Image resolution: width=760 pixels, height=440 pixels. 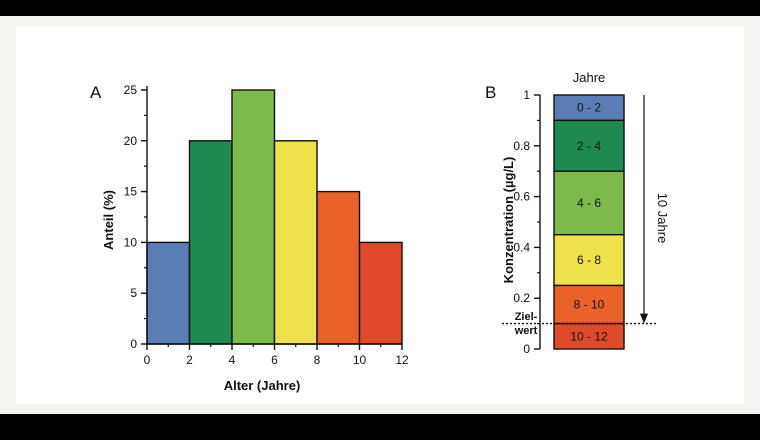 I want to click on panel-a-x-tick-label-5: 10, so click(x=360, y=360).